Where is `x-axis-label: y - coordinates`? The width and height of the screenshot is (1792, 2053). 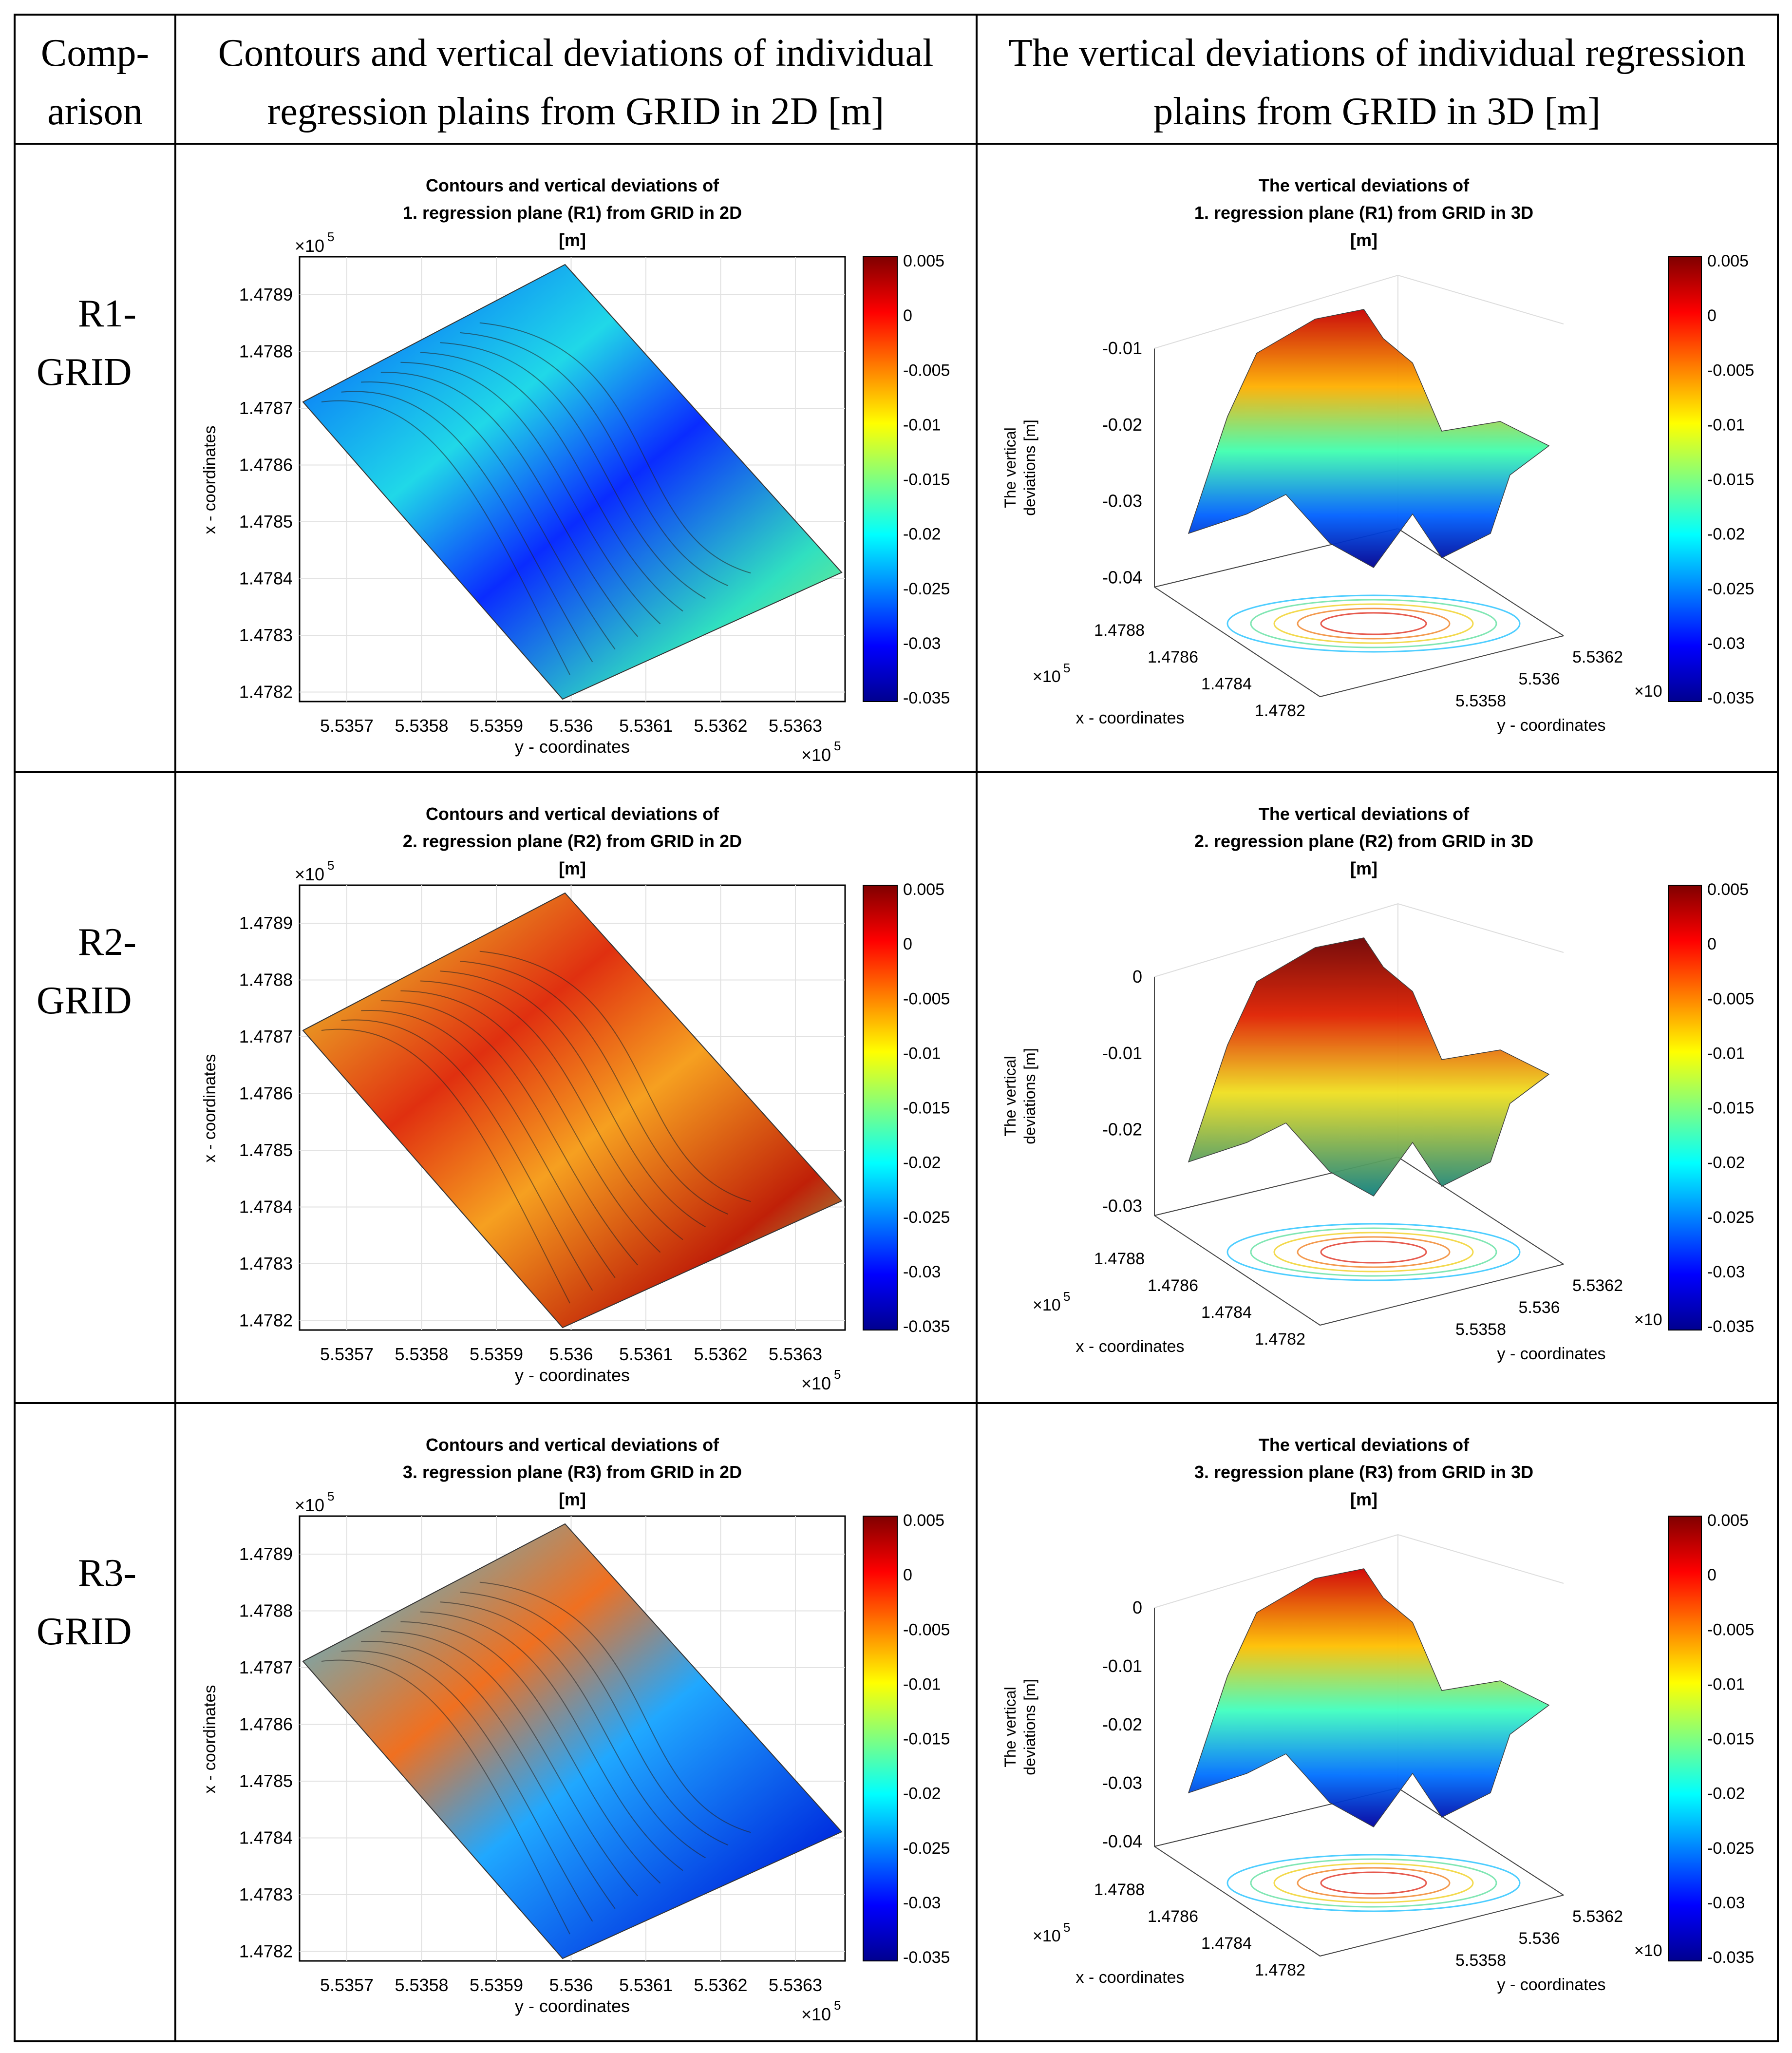
x-axis-label: y - coordinates is located at coordinates (572, 2006).